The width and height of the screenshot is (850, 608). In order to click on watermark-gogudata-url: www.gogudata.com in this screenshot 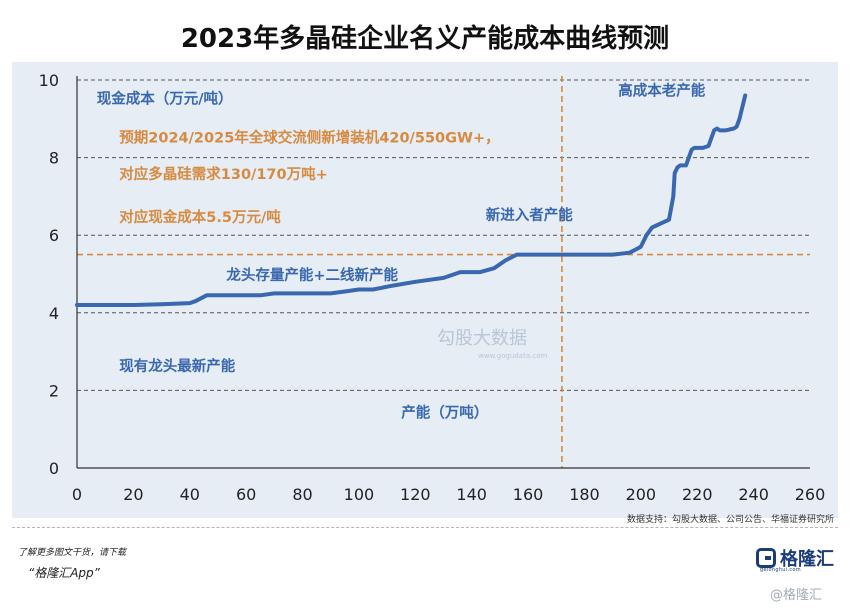, I will do `click(513, 356)`.